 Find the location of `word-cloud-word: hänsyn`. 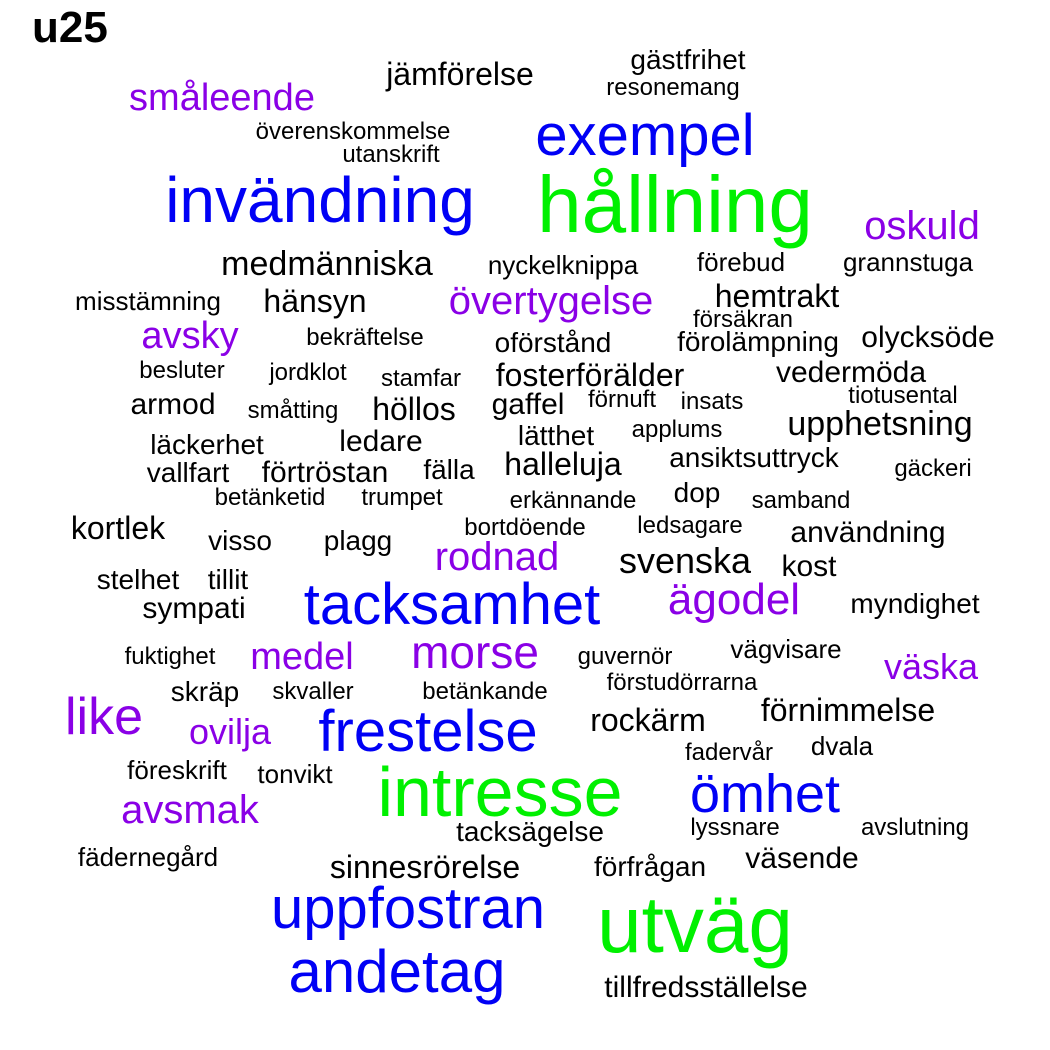

word-cloud-word: hänsyn is located at coordinates (315, 301).